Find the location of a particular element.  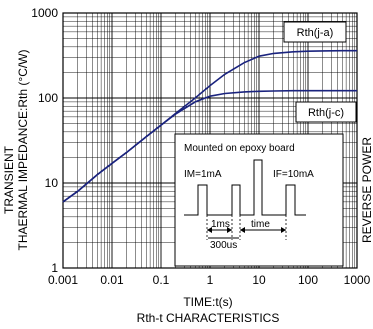

legend-rth-ja-label: Rth(j-a) is located at coordinates (315, 33).